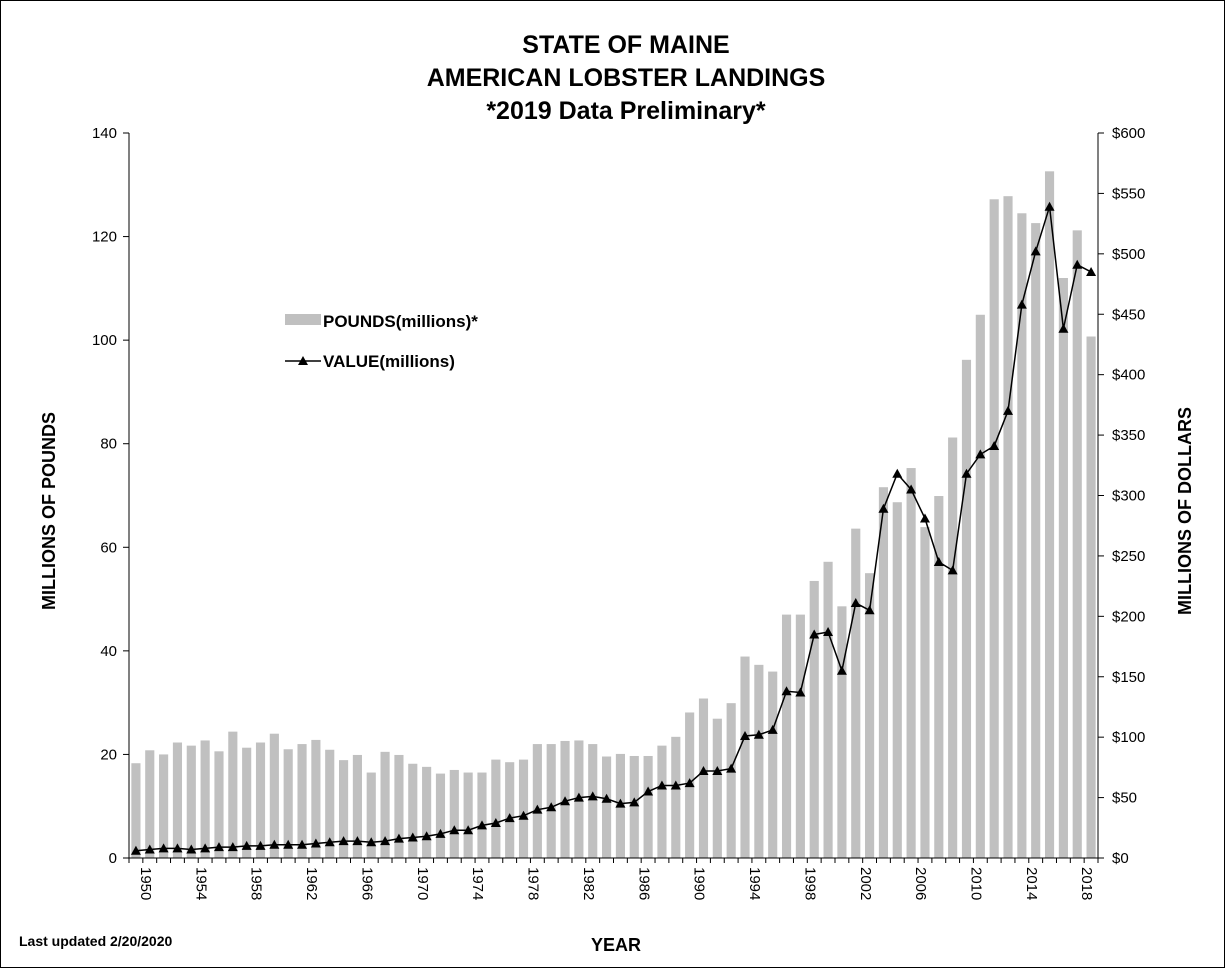 The height and width of the screenshot is (969, 1225). What do you see at coordinates (233, 794) in the screenshot?
I see `bar-1957` at bounding box center [233, 794].